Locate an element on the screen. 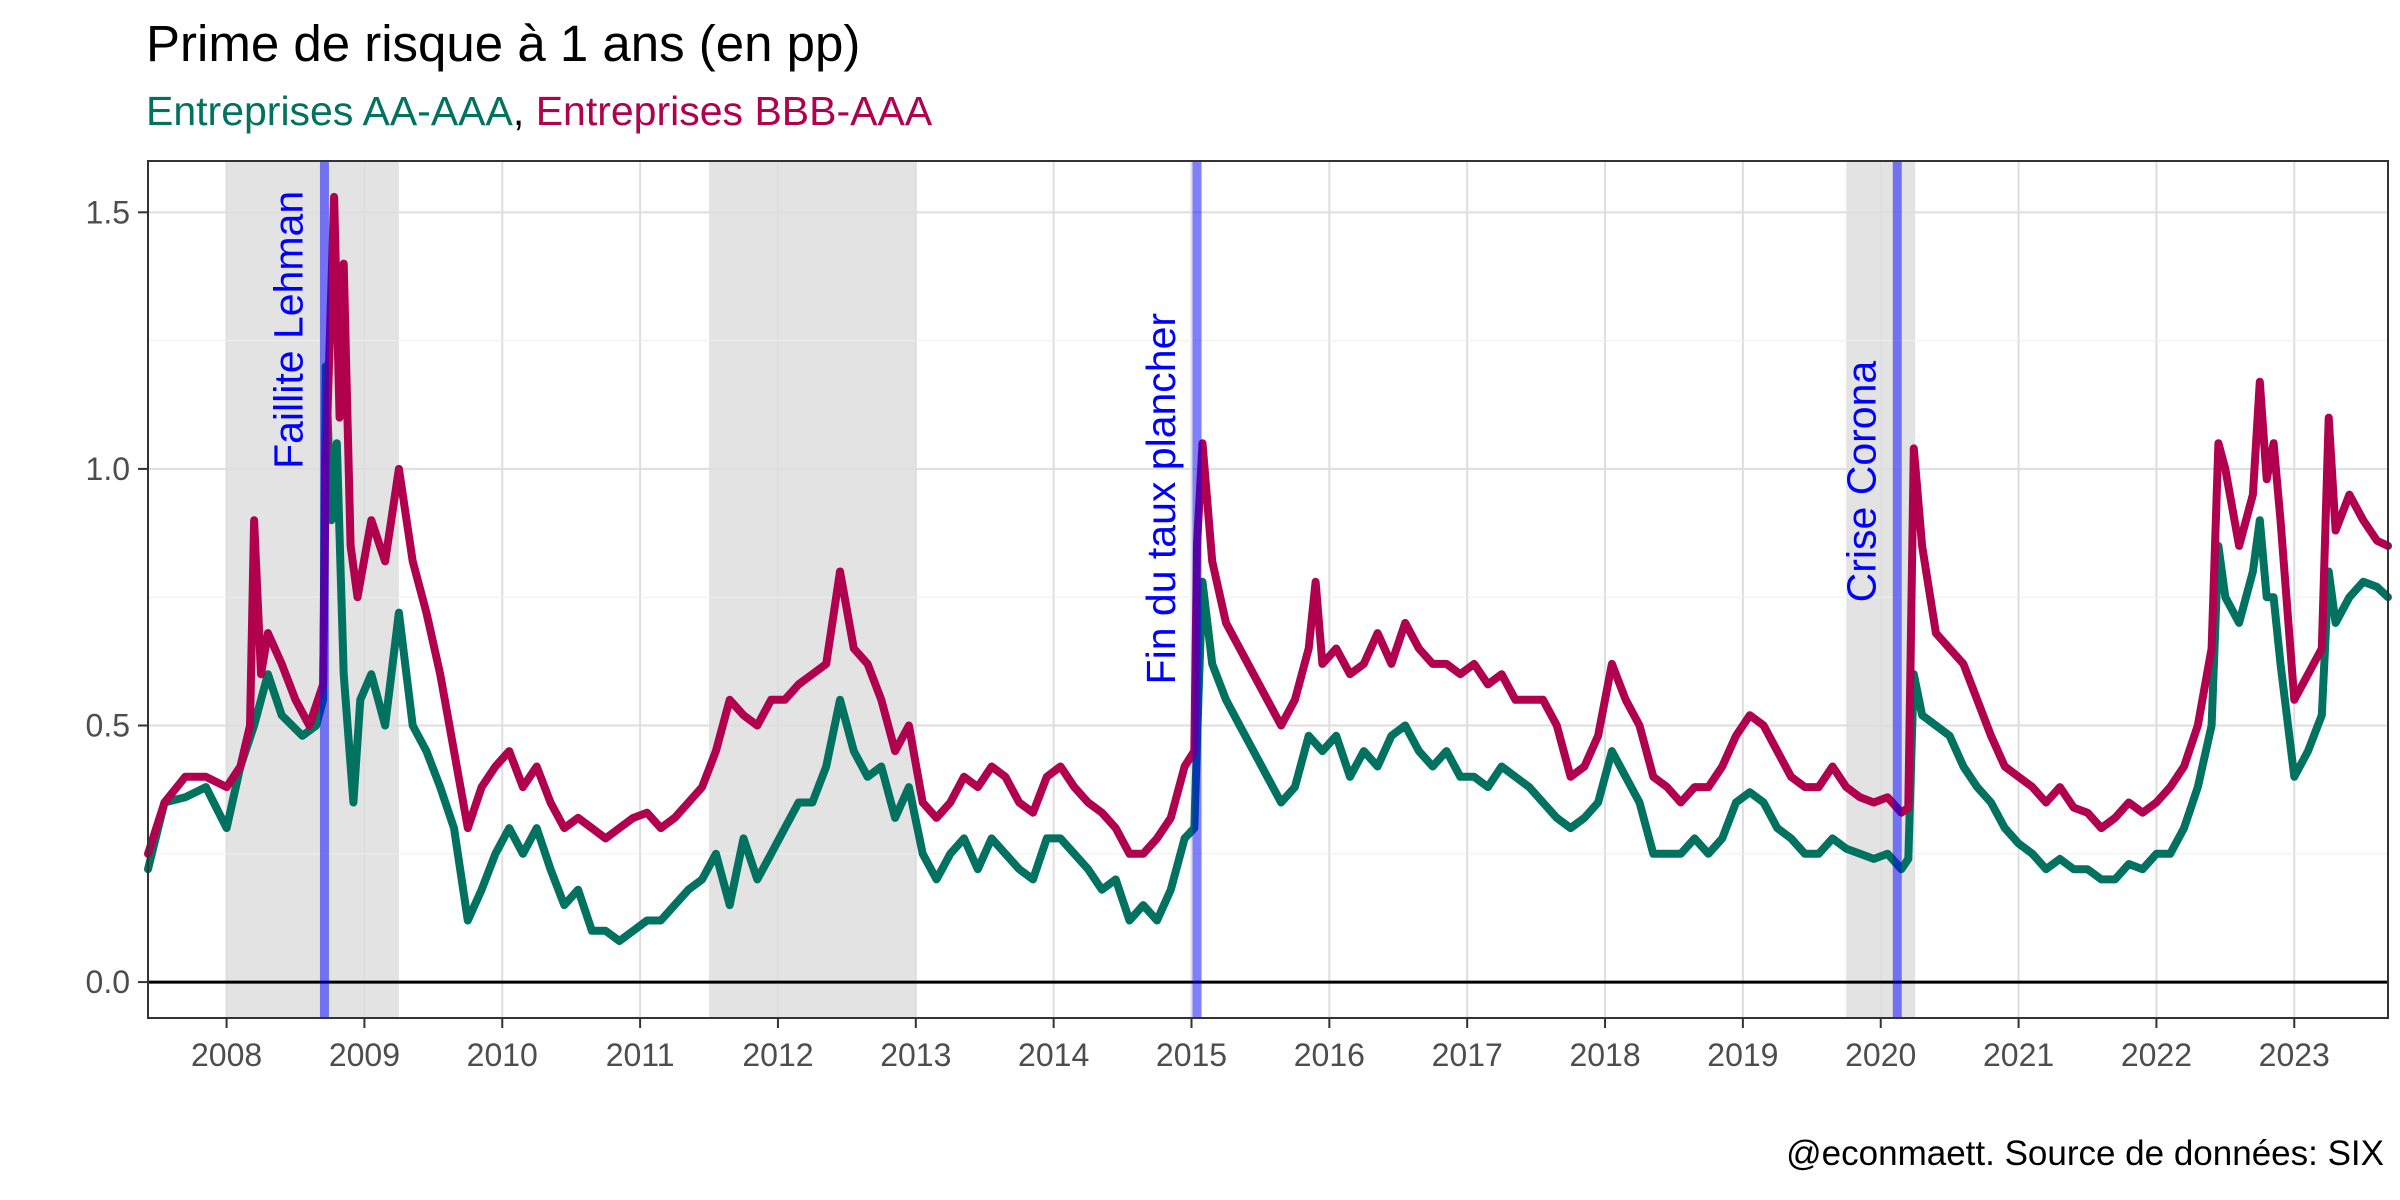  y-tick-label: 0.0 is located at coordinates (108, 982).